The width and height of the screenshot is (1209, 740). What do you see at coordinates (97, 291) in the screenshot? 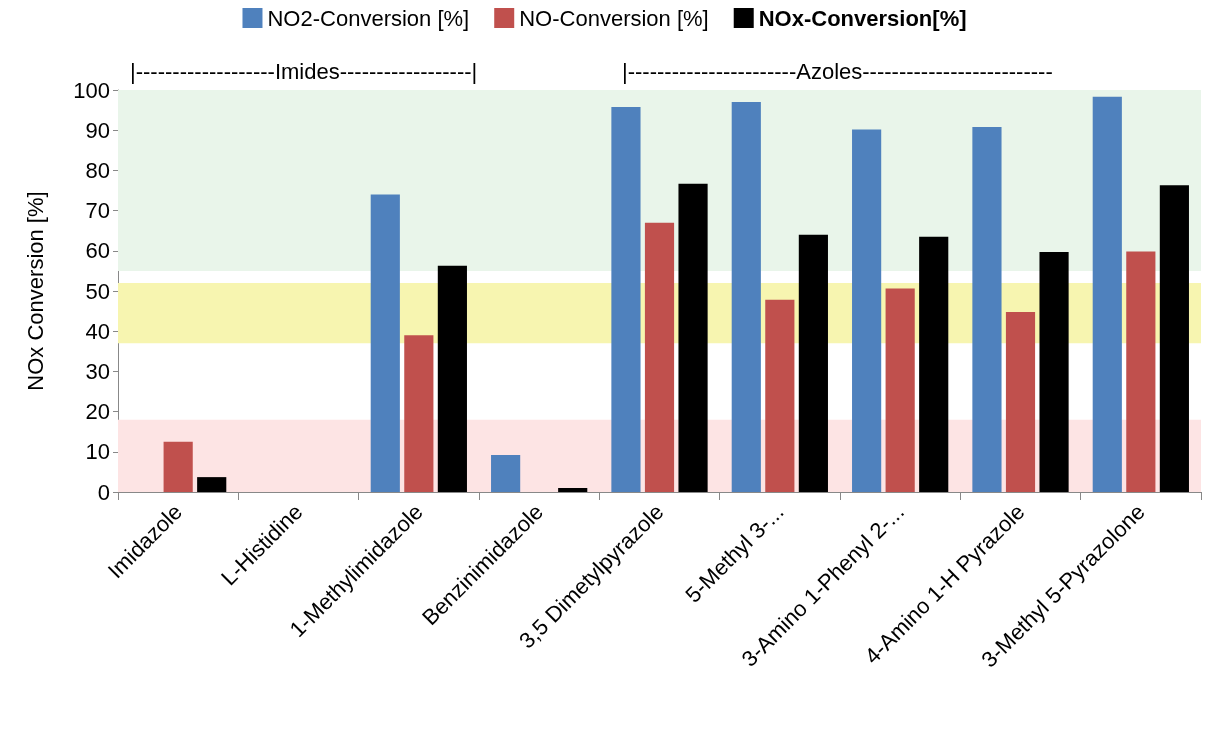
I see `y-tick-label: 50` at bounding box center [97, 291].